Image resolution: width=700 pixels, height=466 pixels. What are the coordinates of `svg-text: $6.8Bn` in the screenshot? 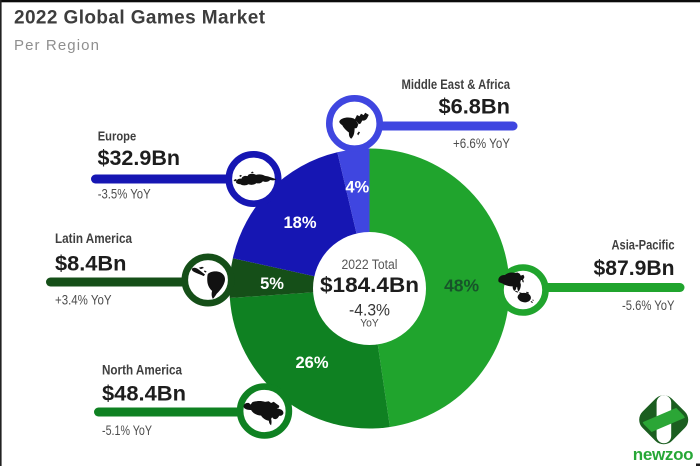 It's located at (475, 107).